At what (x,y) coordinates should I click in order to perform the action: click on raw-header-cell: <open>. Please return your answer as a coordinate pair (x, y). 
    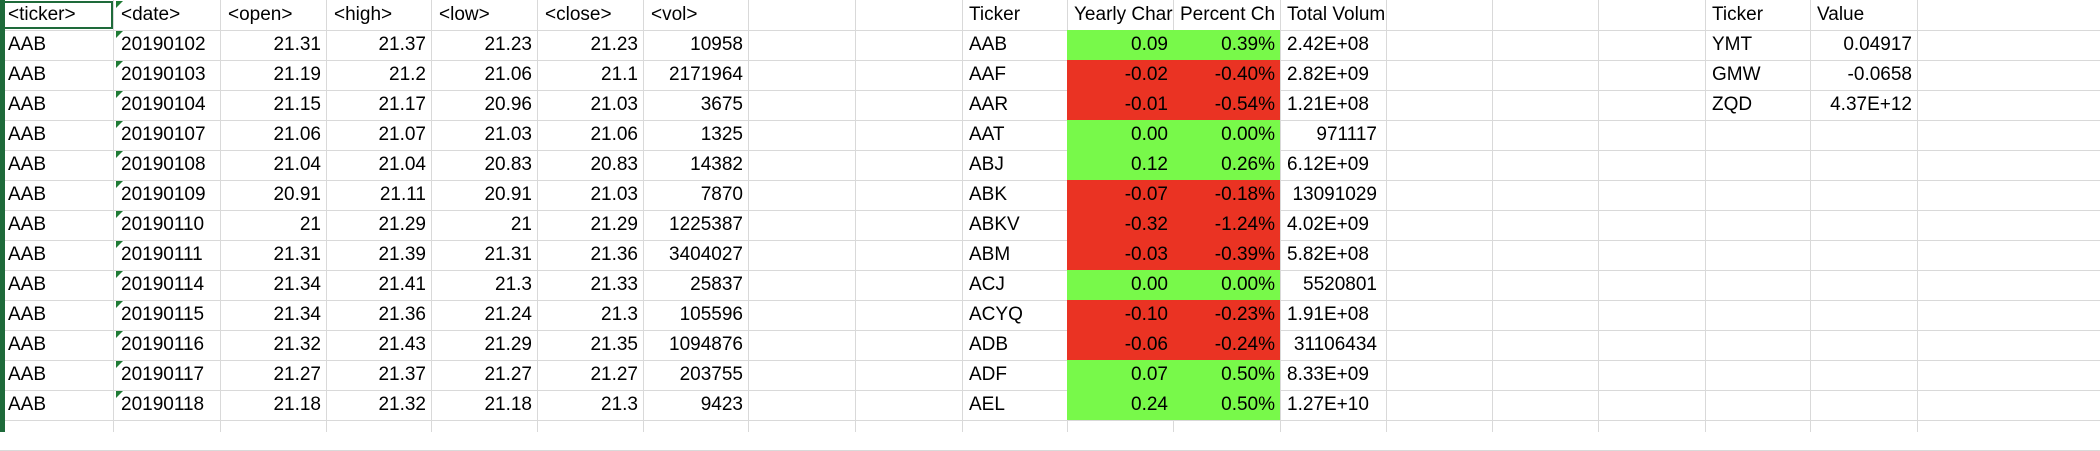
    Looking at the image, I should click on (260, 14).